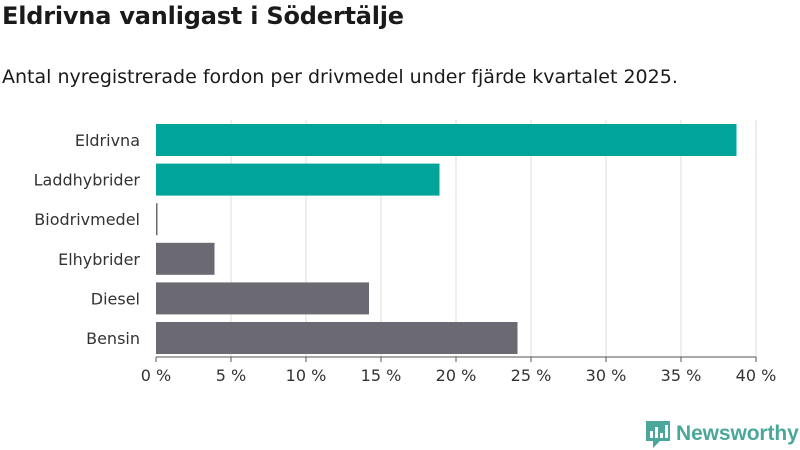  What do you see at coordinates (681, 375) in the screenshot?
I see `x-tick-label: 35 %` at bounding box center [681, 375].